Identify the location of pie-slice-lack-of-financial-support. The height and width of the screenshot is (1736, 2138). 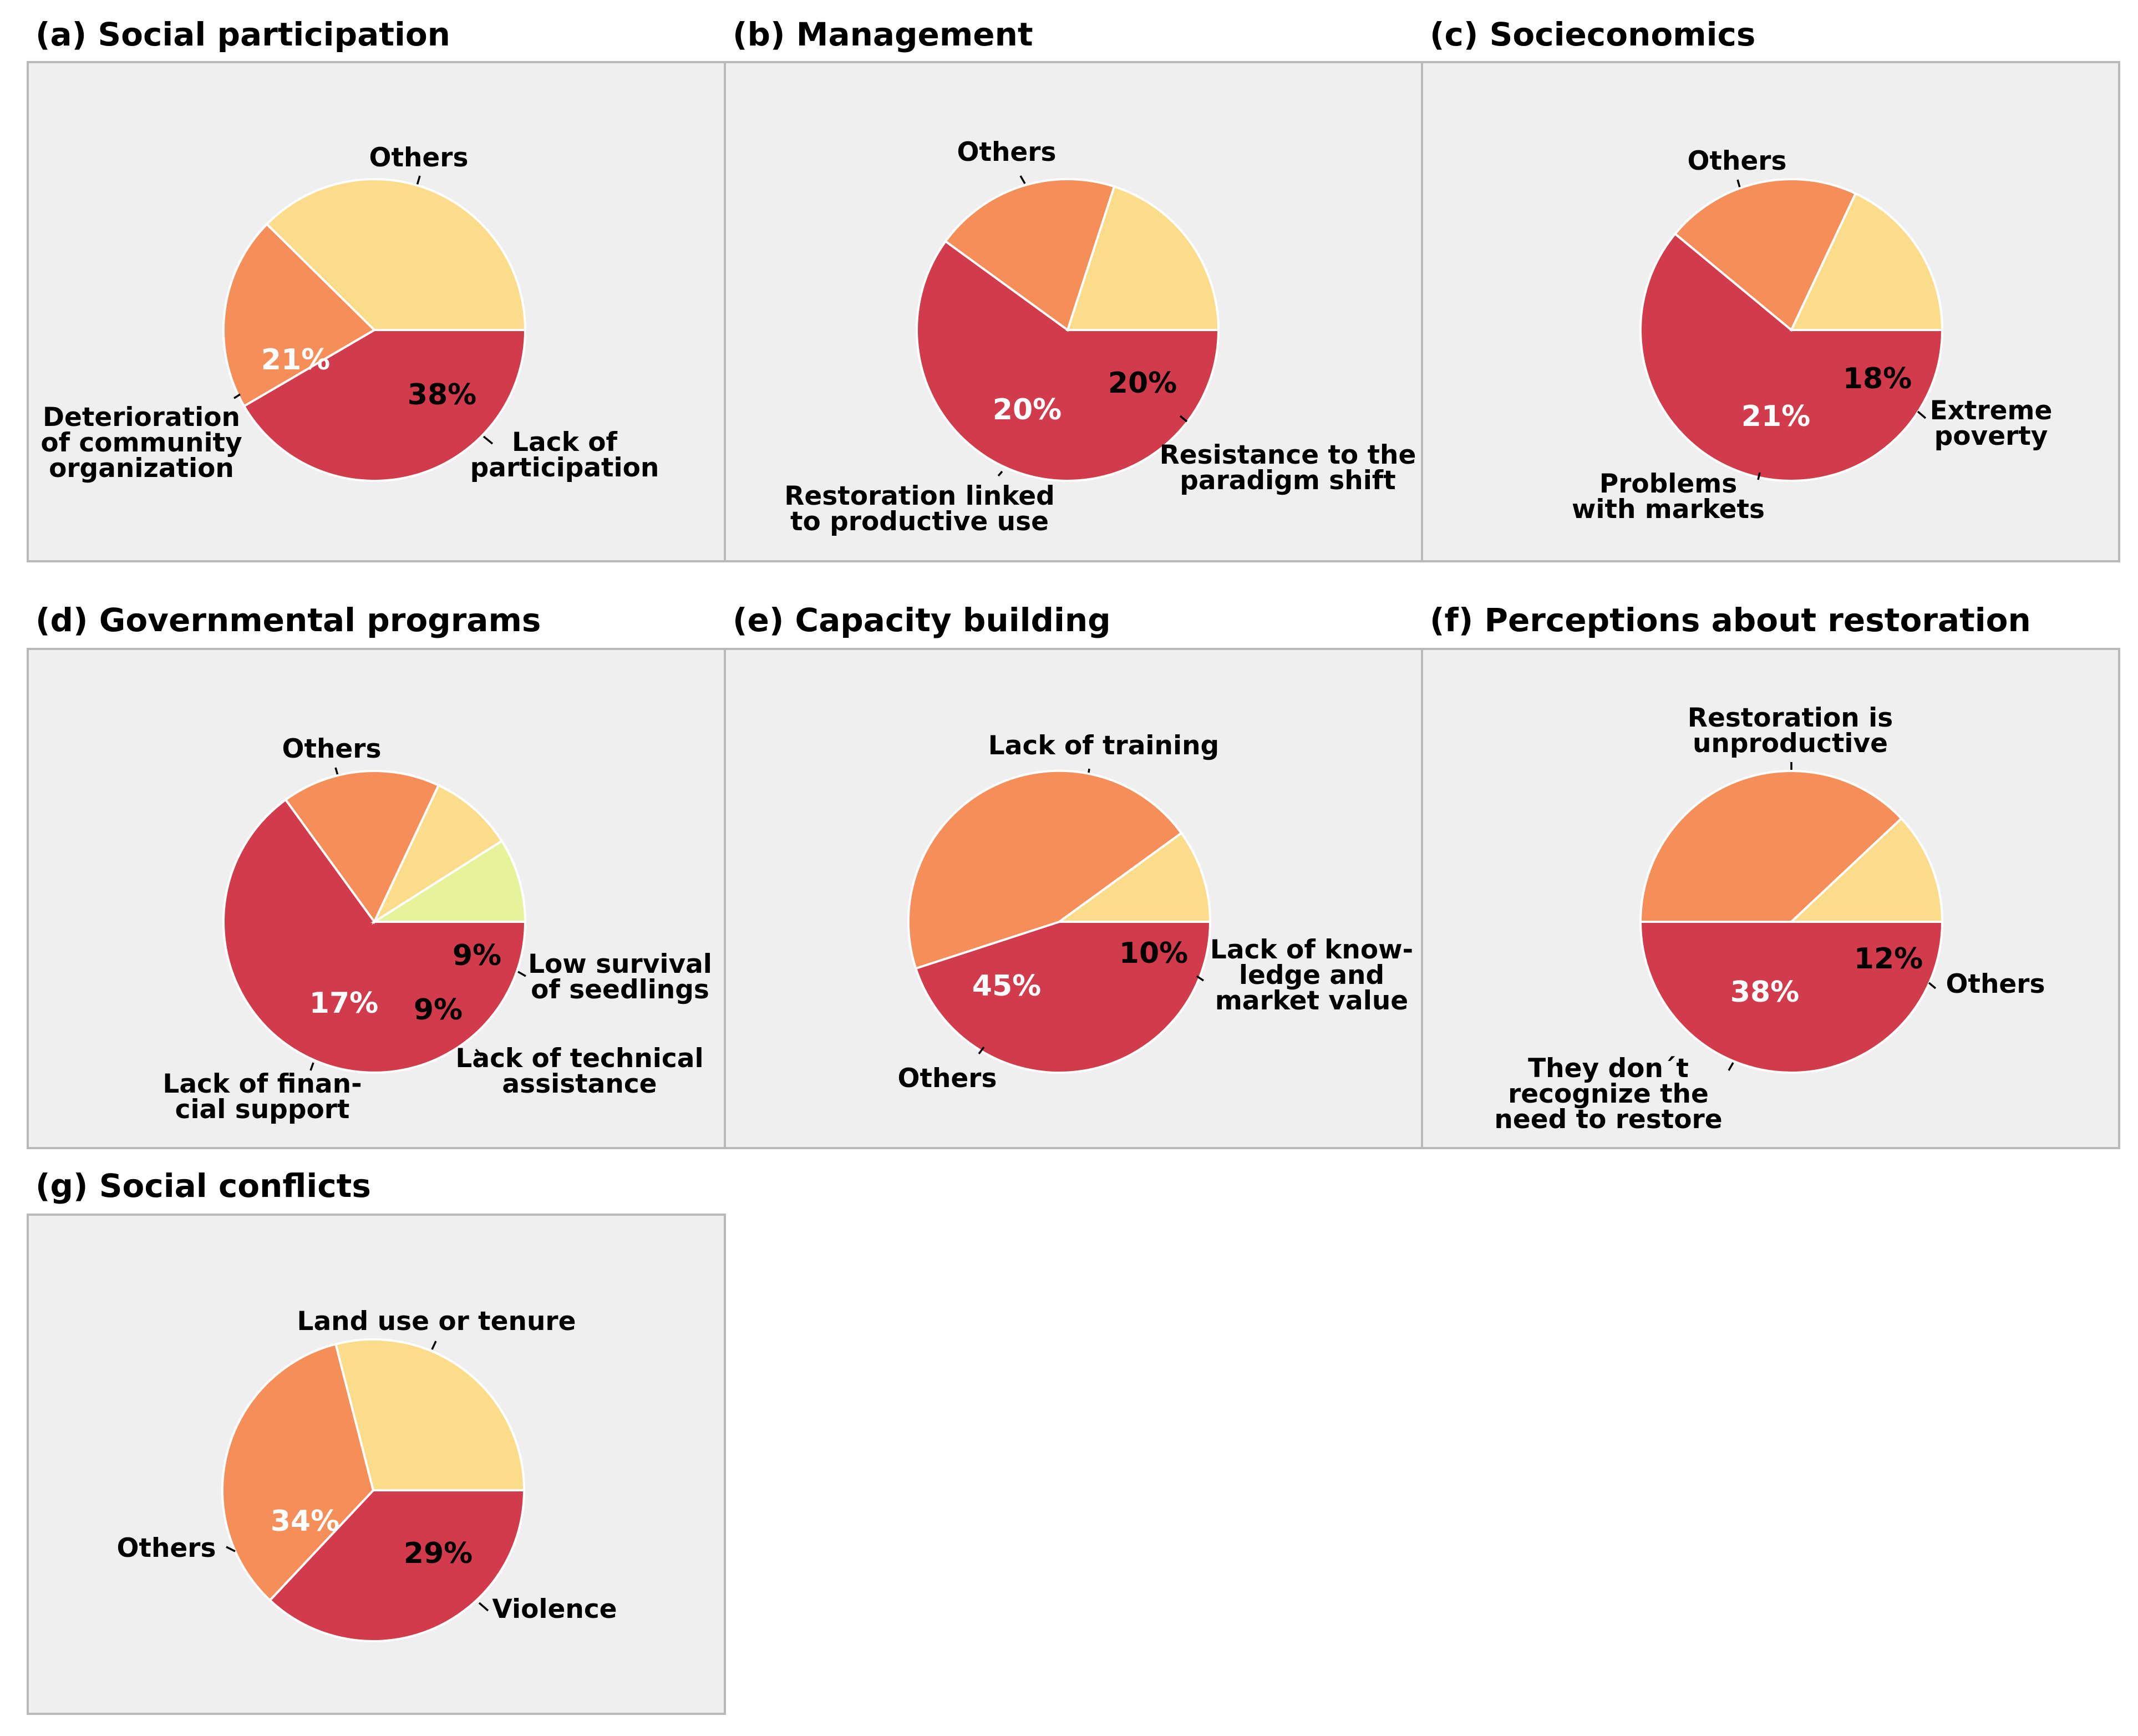
(362, 846).